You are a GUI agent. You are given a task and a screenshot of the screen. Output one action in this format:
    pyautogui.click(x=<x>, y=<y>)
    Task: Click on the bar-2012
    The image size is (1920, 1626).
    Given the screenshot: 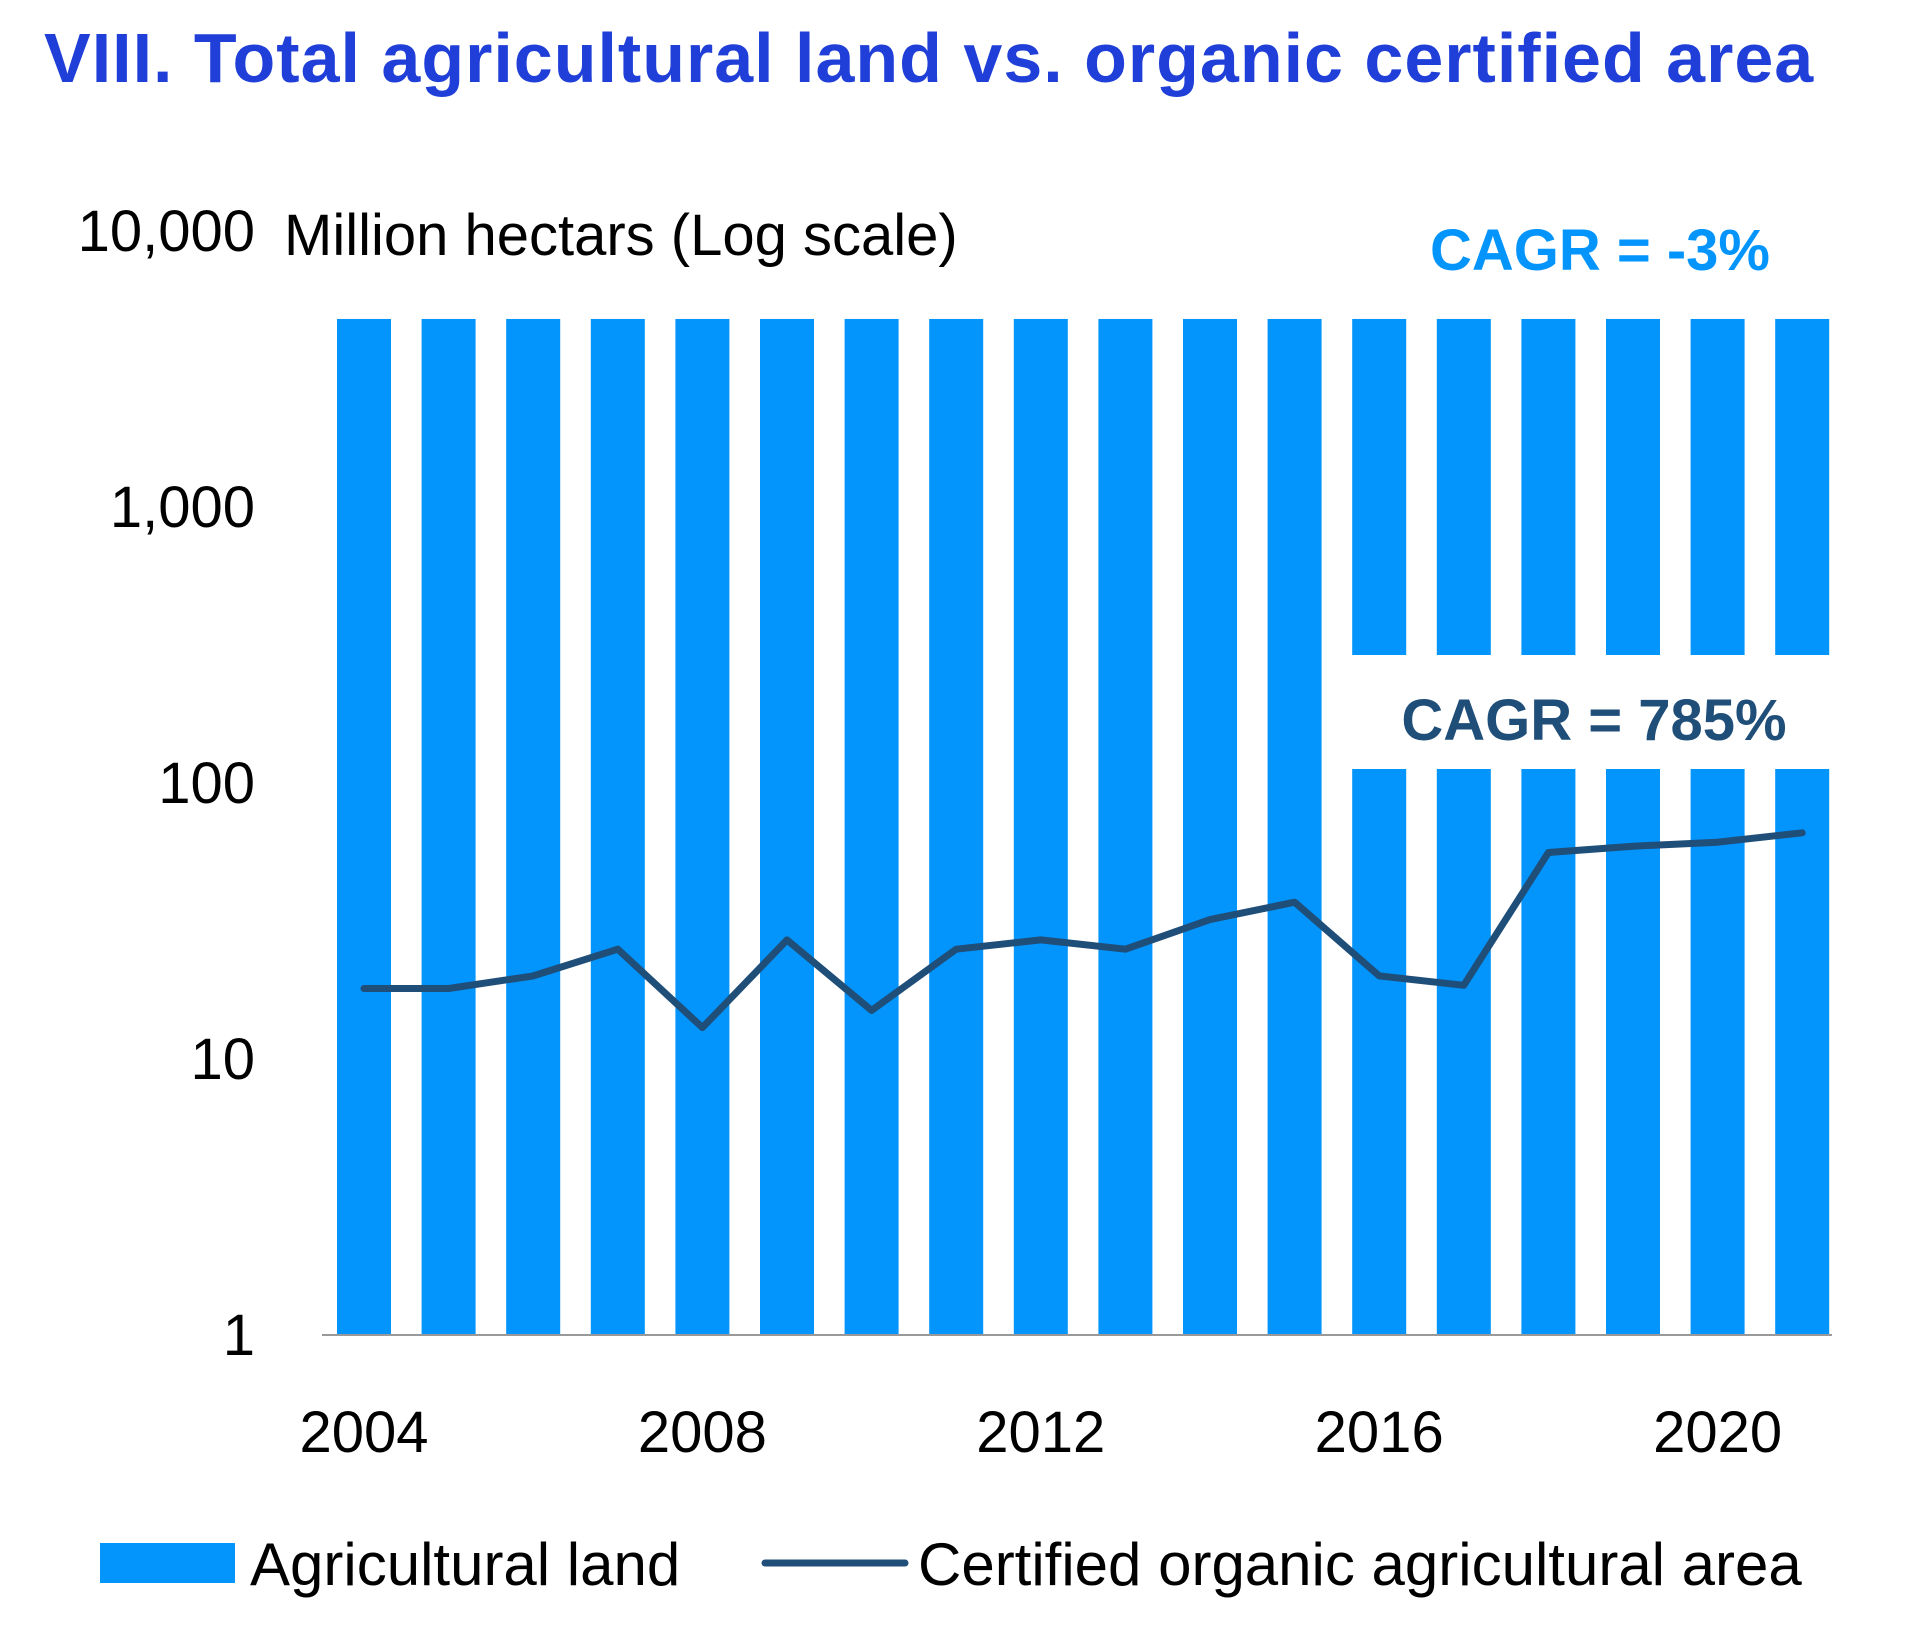 What is the action you would take?
    pyautogui.click(x=1040, y=826)
    